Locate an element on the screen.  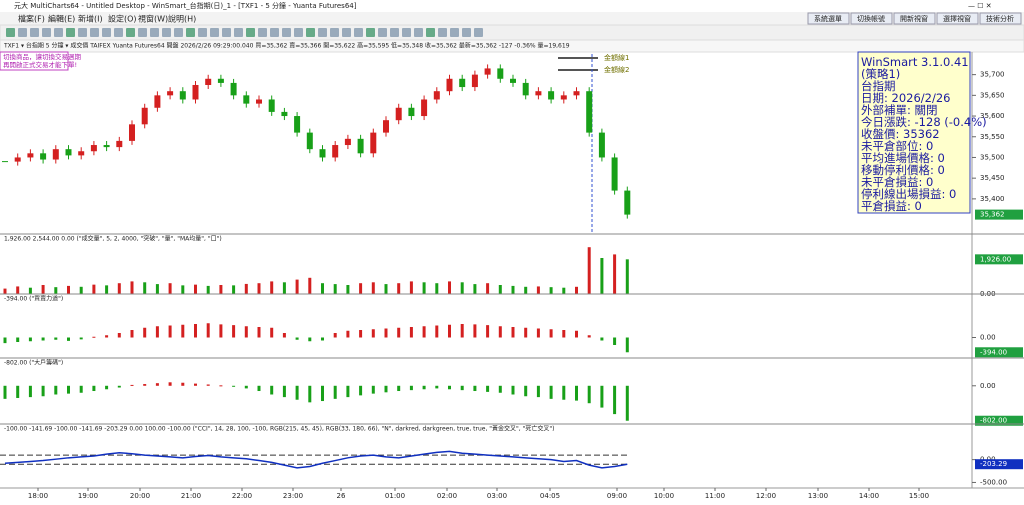
y-tick-label: 0.00 is located at coordinates (988, 386).